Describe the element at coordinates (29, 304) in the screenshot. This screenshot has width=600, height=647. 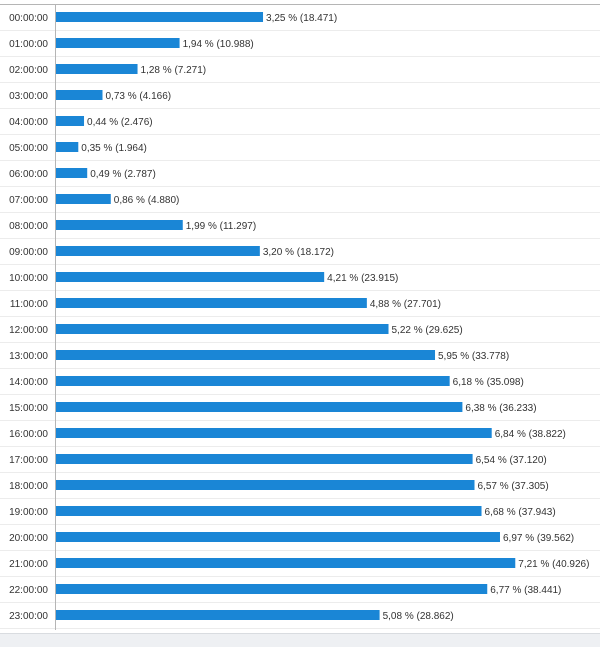
I see `category-label: 11:00:00` at that location.